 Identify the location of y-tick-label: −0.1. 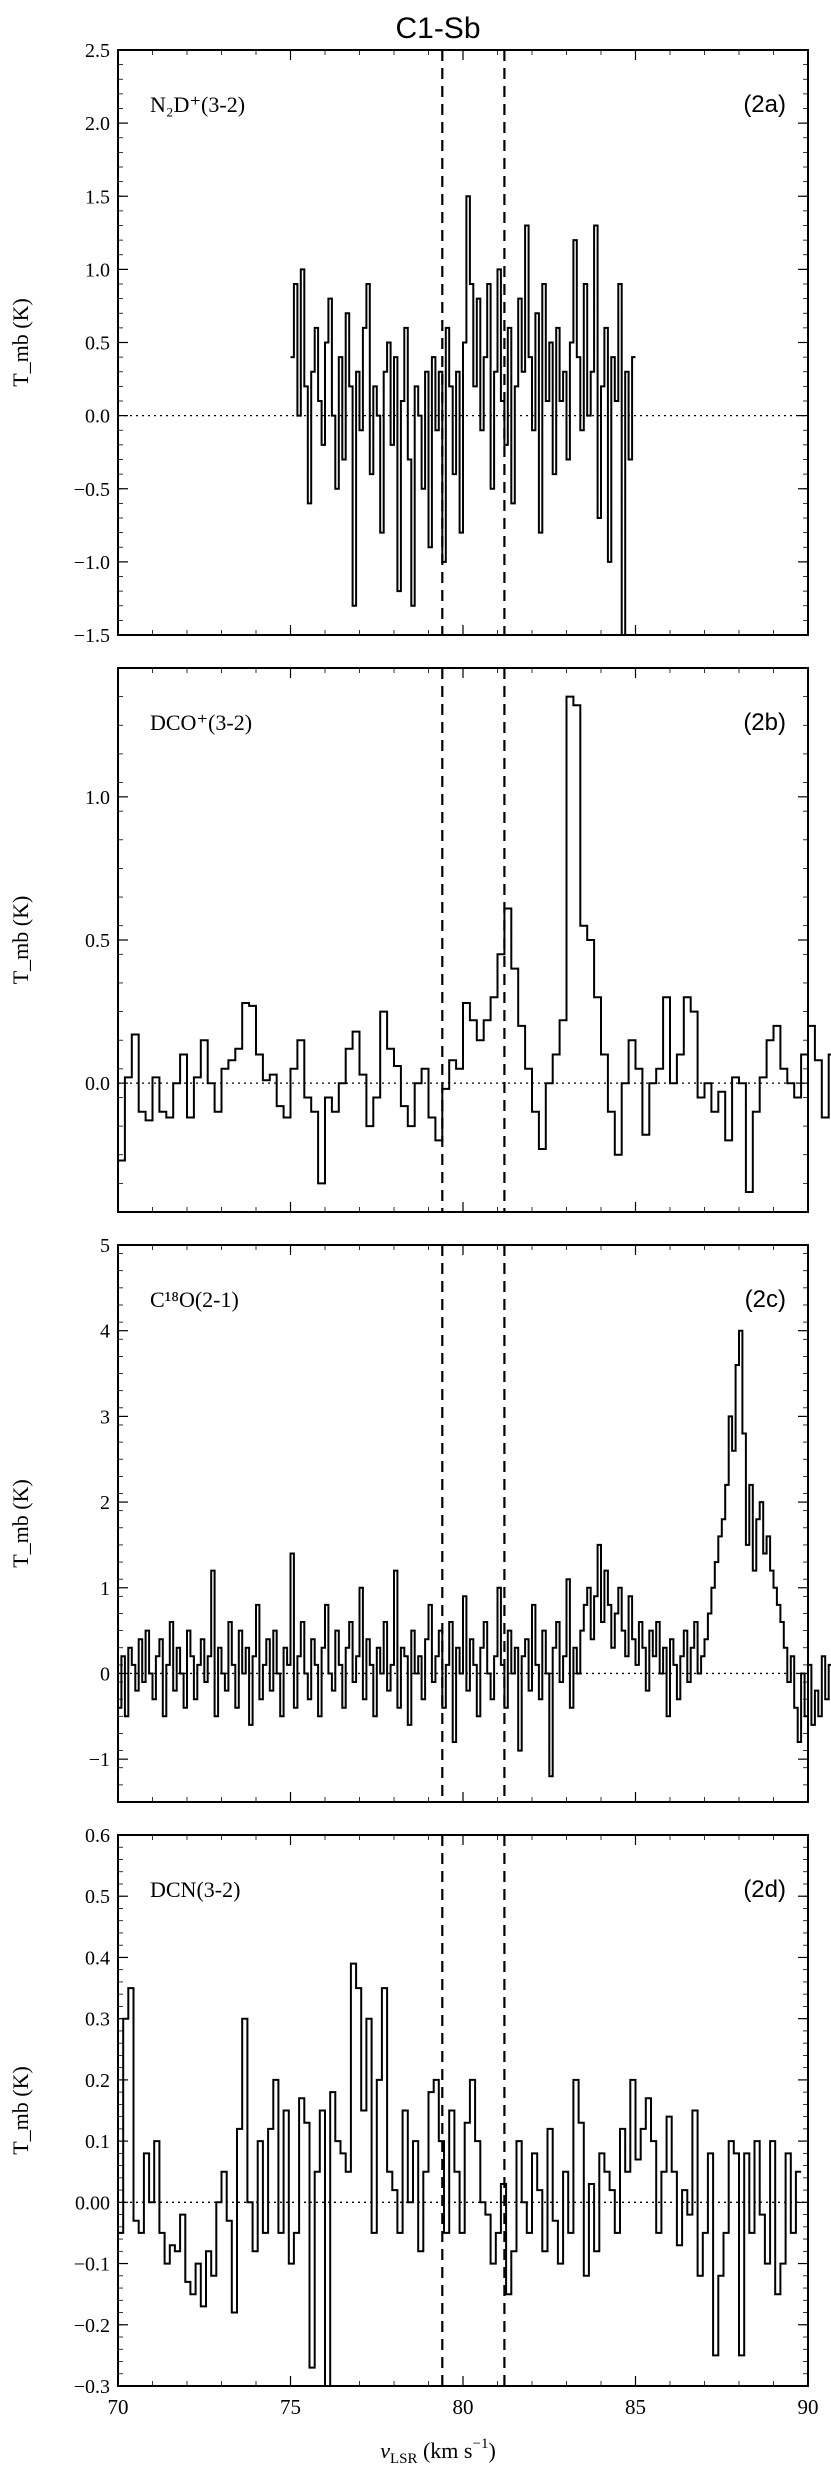
(92, 2265).